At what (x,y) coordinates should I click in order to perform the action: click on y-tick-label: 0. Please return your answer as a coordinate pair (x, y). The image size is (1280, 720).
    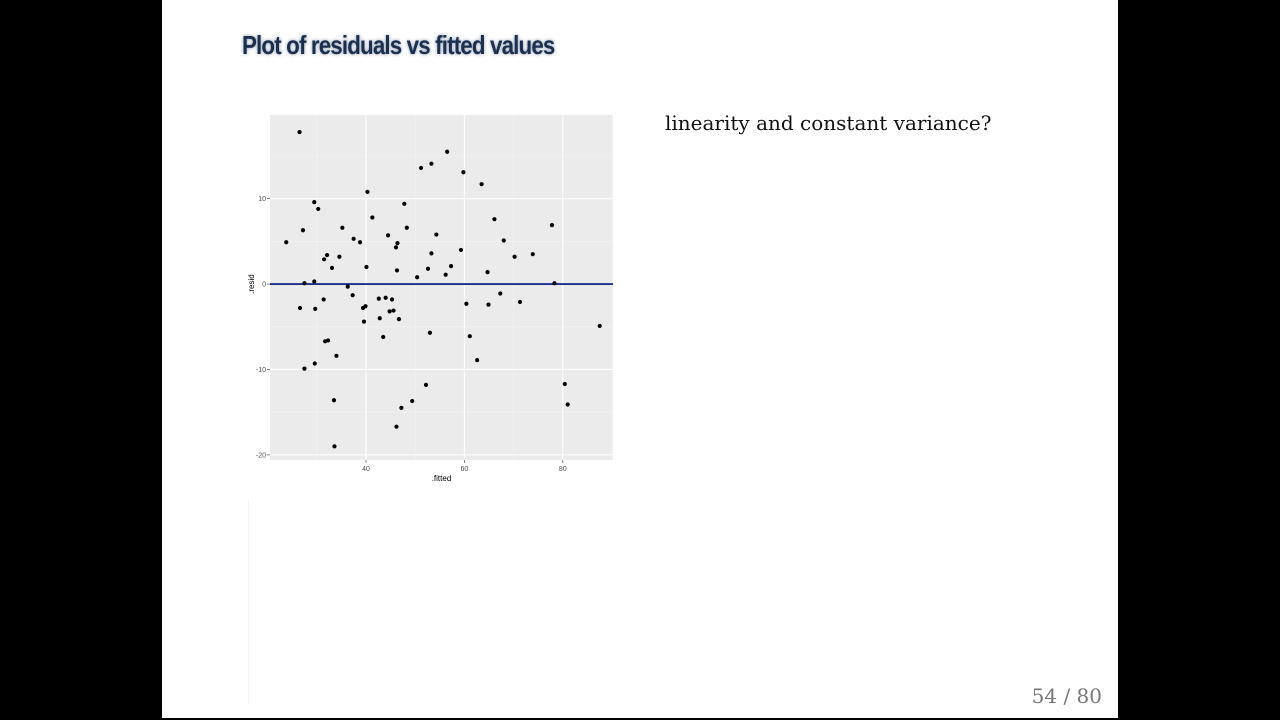
    Looking at the image, I should click on (264, 284).